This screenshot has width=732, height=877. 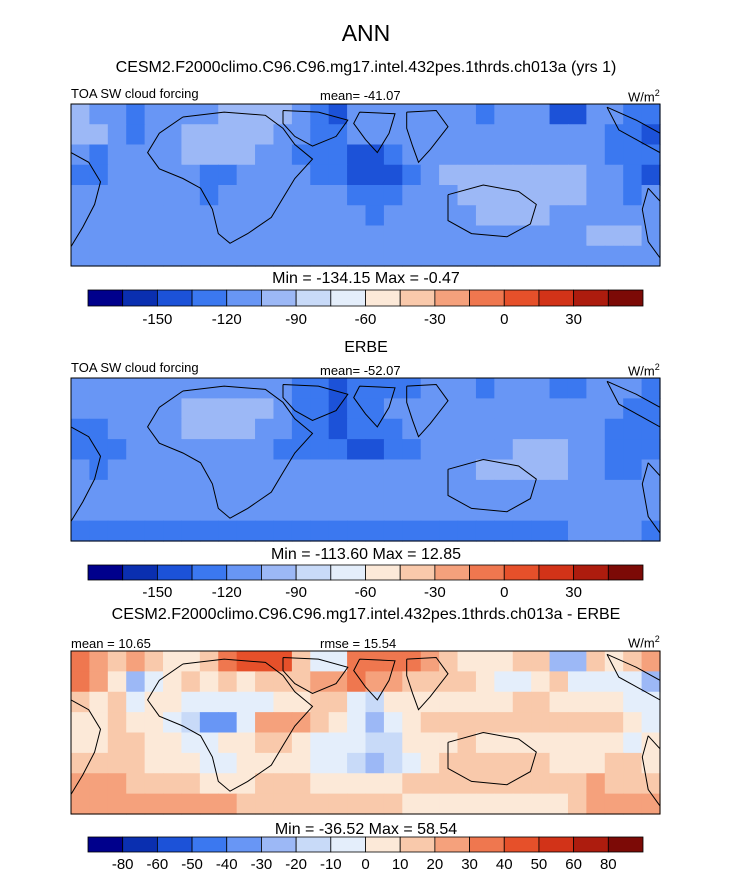 What do you see at coordinates (435, 864) in the screenshot?
I see `colorbar-tick-label: 20` at bounding box center [435, 864].